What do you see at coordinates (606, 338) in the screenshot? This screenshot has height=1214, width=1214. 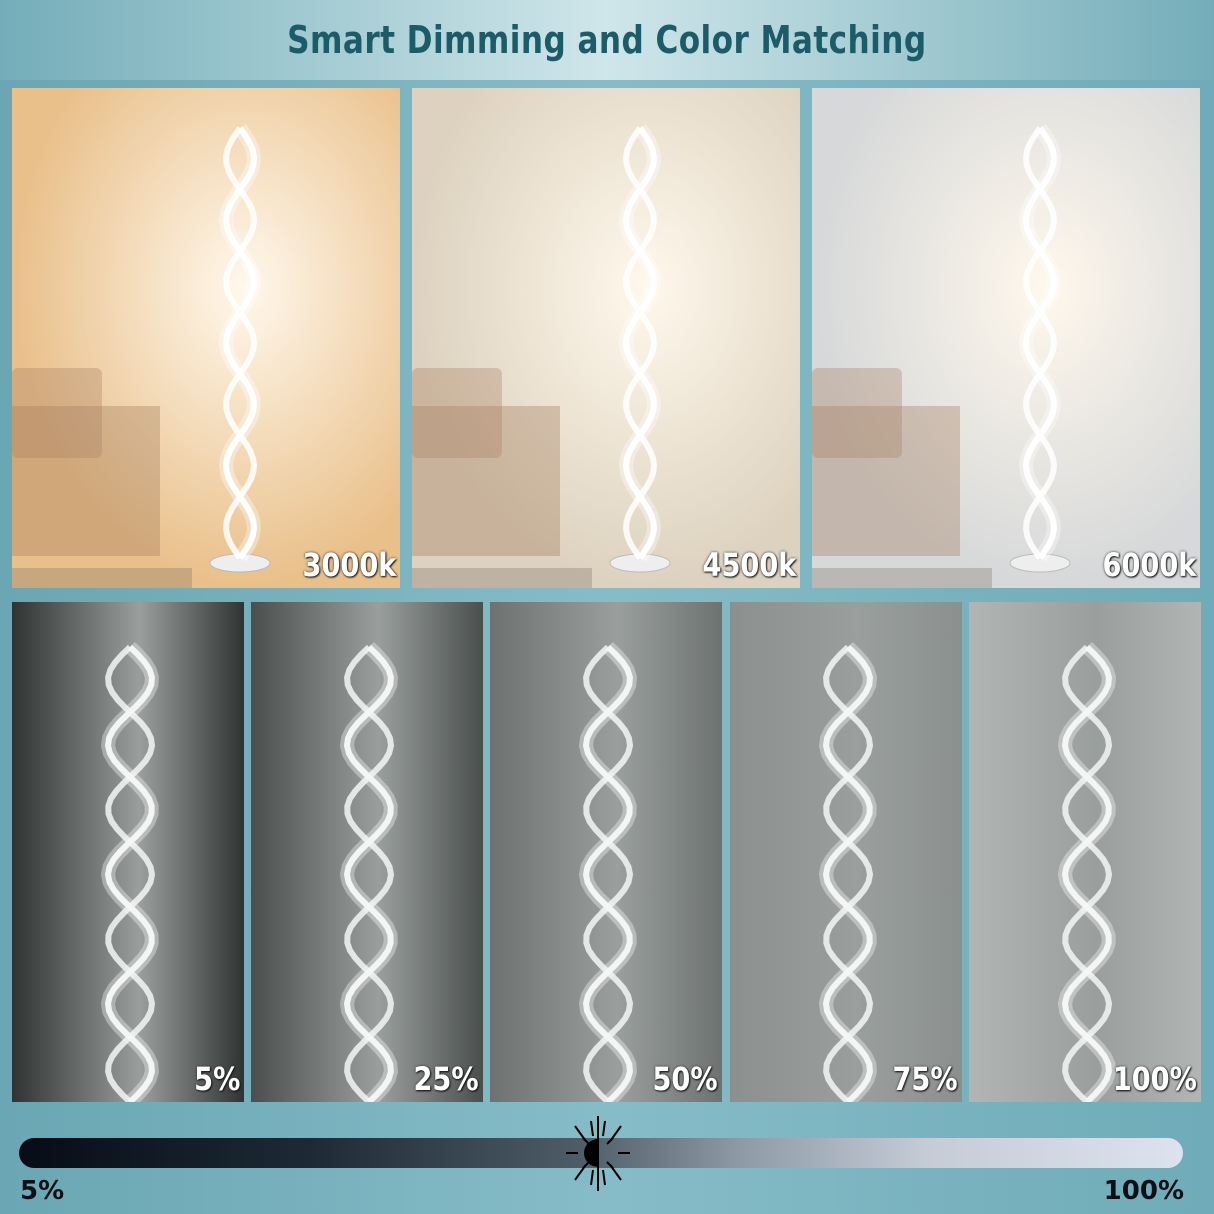 I see `color-temp-panel: 4500k` at bounding box center [606, 338].